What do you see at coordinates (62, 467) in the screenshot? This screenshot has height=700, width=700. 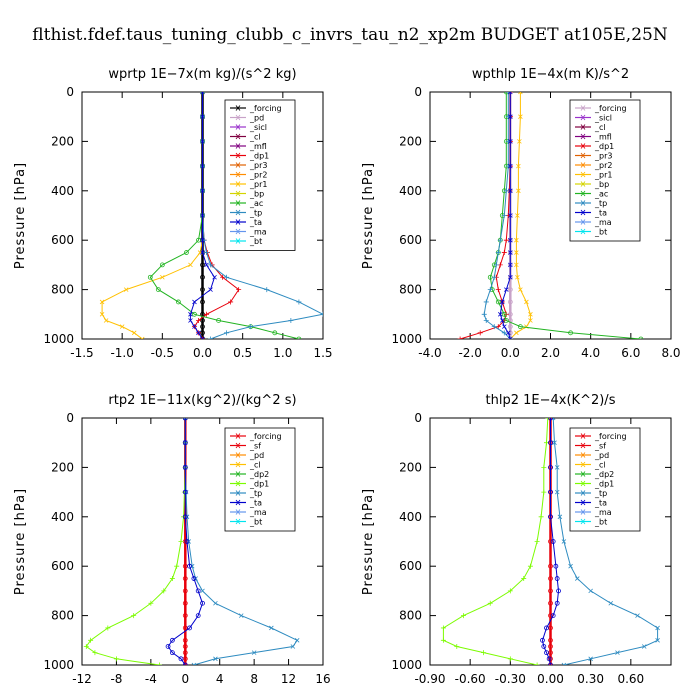 I see `y-tick-label: 200` at bounding box center [62, 467].